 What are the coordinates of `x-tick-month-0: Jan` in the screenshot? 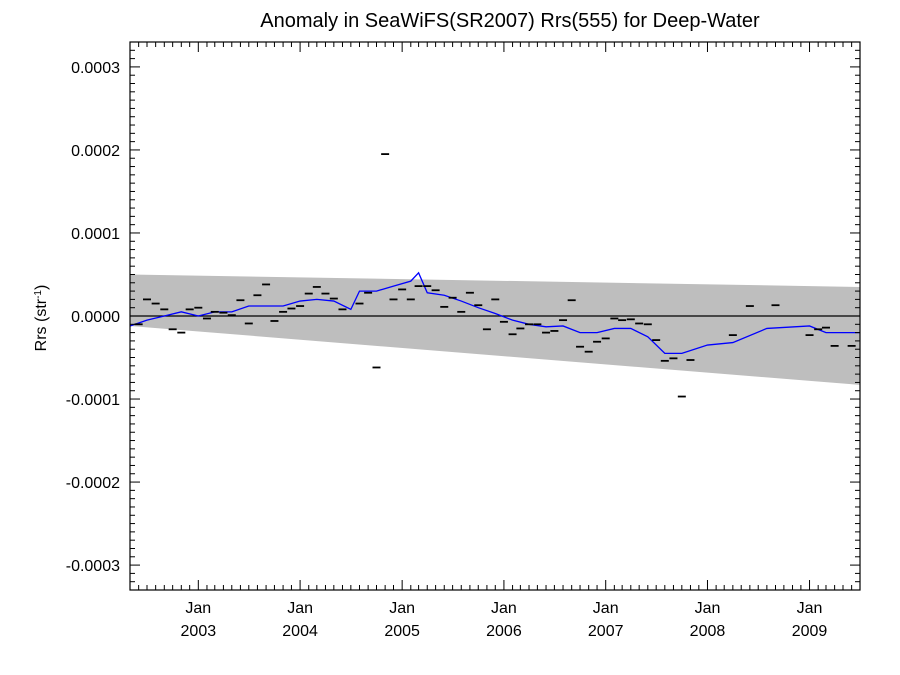 It's located at (198, 608).